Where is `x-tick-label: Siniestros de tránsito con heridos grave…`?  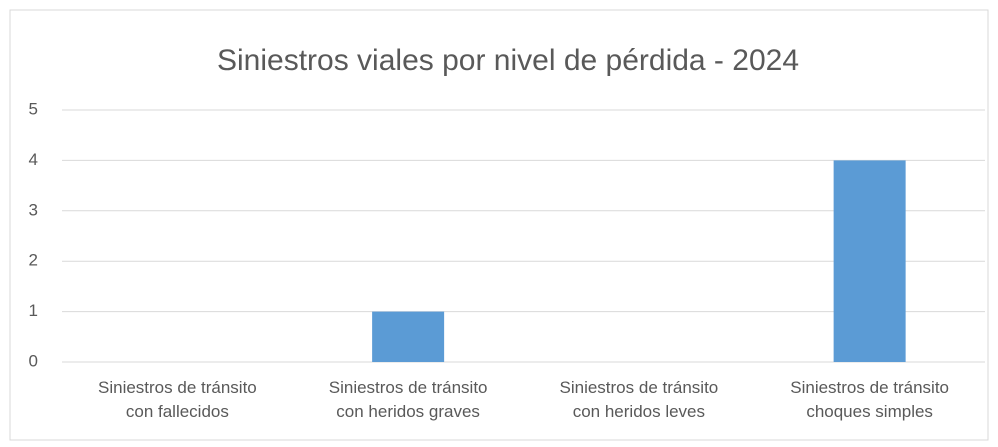
x-tick-label: Siniestros de tránsito con heridos grave… is located at coordinates (408, 399).